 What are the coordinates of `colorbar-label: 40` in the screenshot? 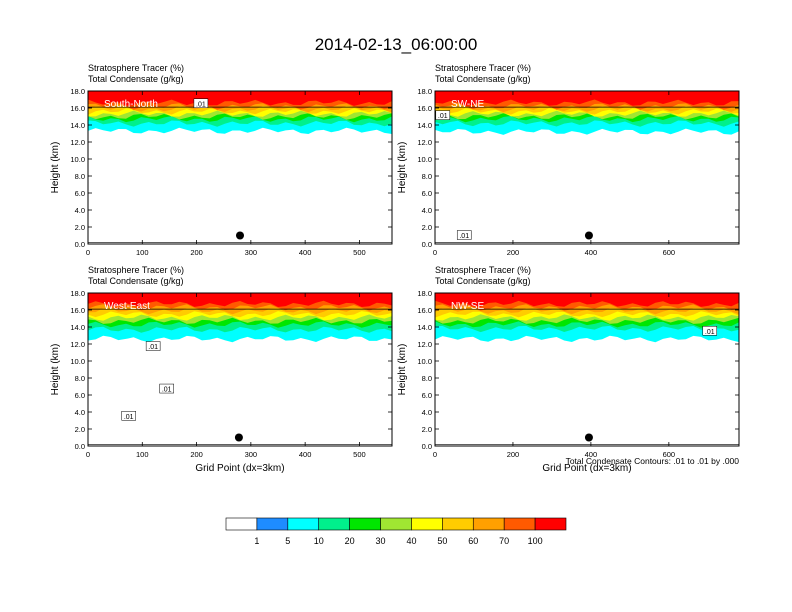 It's located at (411, 541).